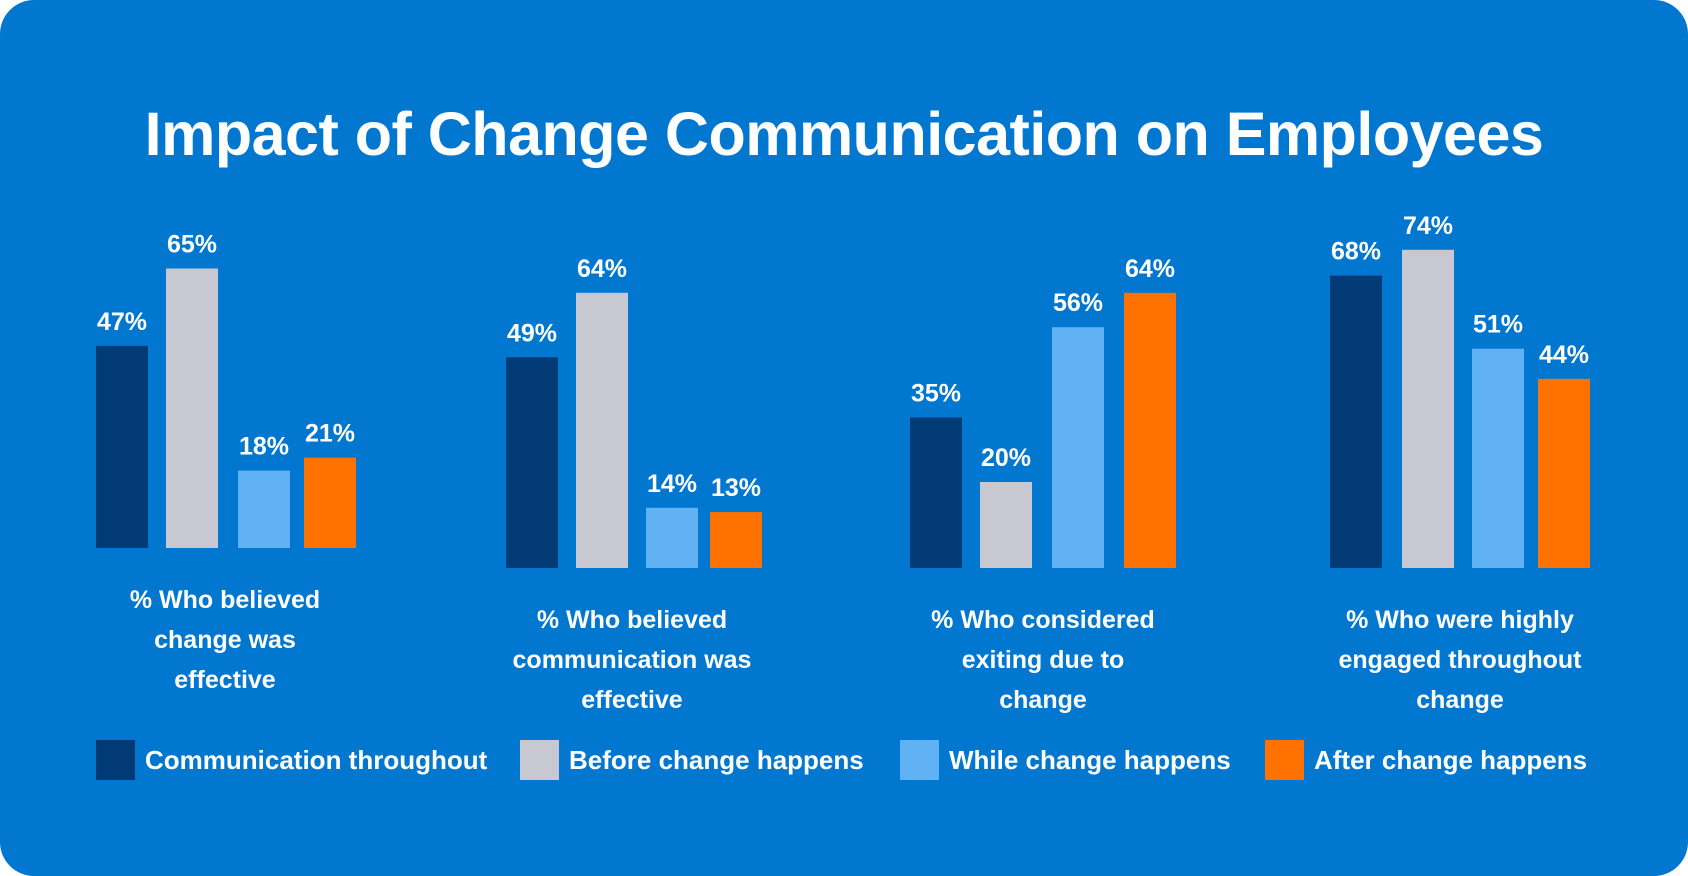 The width and height of the screenshot is (1688, 876). I want to click on data-label-considered-exiting-before-change: 20%, so click(1006, 458).